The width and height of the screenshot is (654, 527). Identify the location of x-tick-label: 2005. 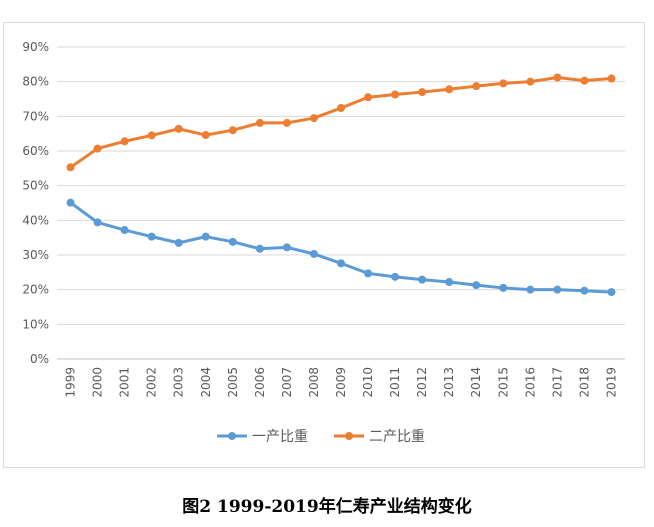
(233, 382).